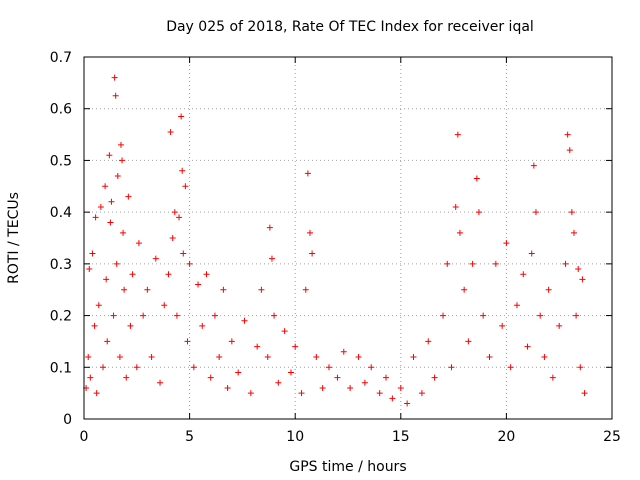  I want to click on y-tick-label: 0.7, so click(61, 58).